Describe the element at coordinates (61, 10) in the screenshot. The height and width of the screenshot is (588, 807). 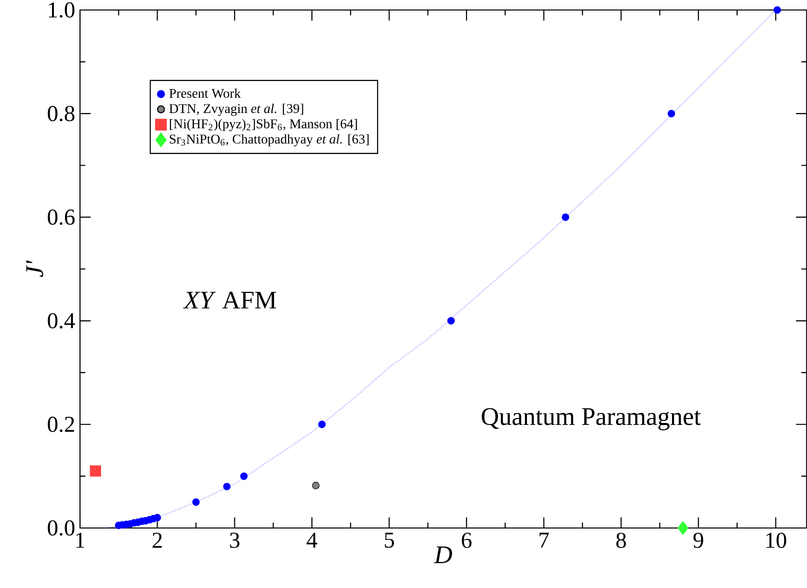
I see `y-tick-label: 1.0` at that location.